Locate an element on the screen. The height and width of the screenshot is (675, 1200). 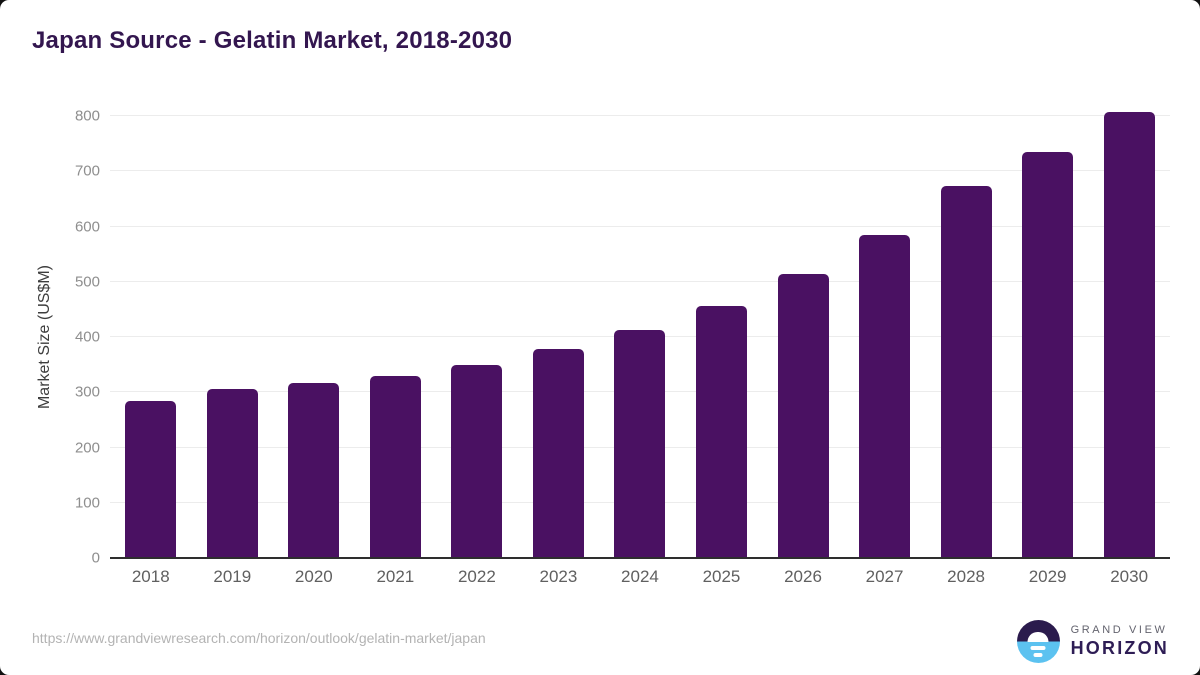
bar-column-2028 is located at coordinates (966, 337).